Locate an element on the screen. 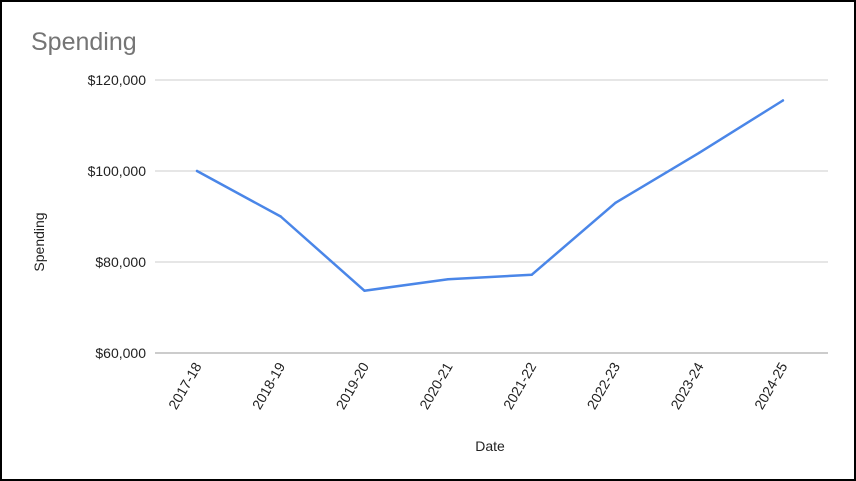  x-tick-label: 2022-23 is located at coordinates (604, 385).